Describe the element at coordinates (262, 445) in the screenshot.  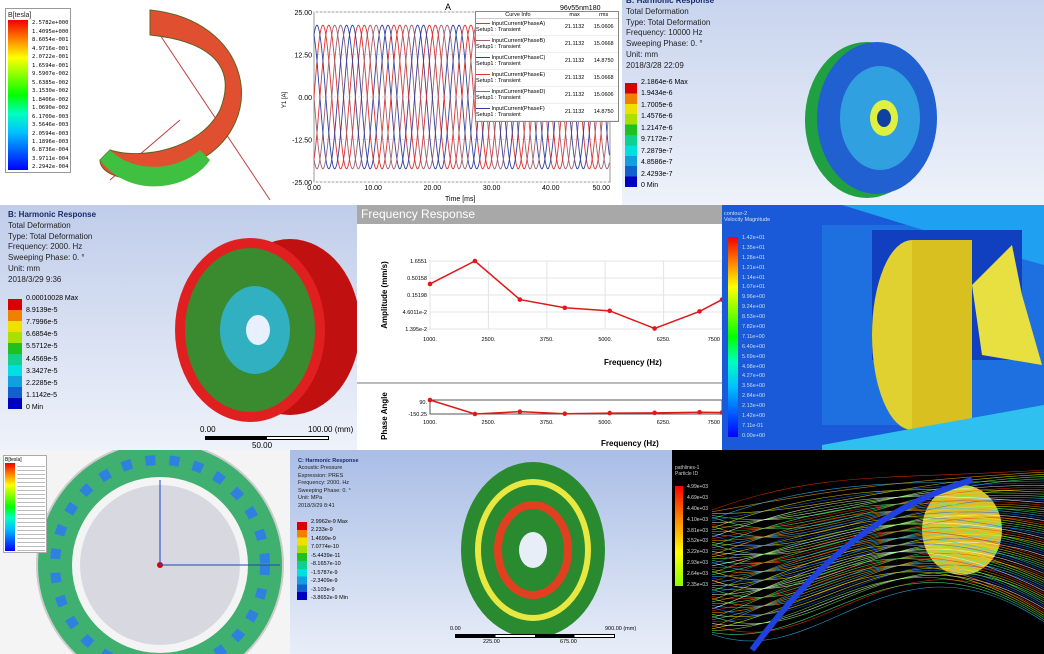
I see `scale-mid: 50.00` at that location.